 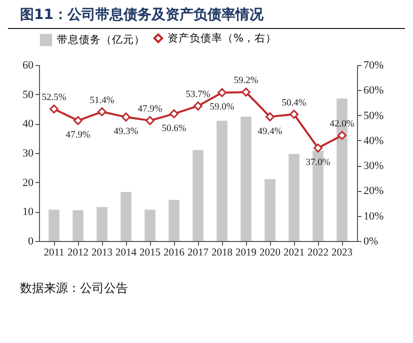 I want to click on y2-tick-label: 50%, so click(x=374, y=116).